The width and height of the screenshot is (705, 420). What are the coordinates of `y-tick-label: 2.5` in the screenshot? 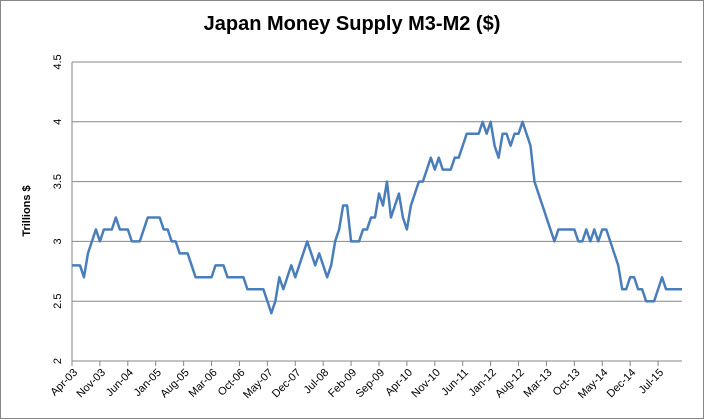 It's located at (58, 301).